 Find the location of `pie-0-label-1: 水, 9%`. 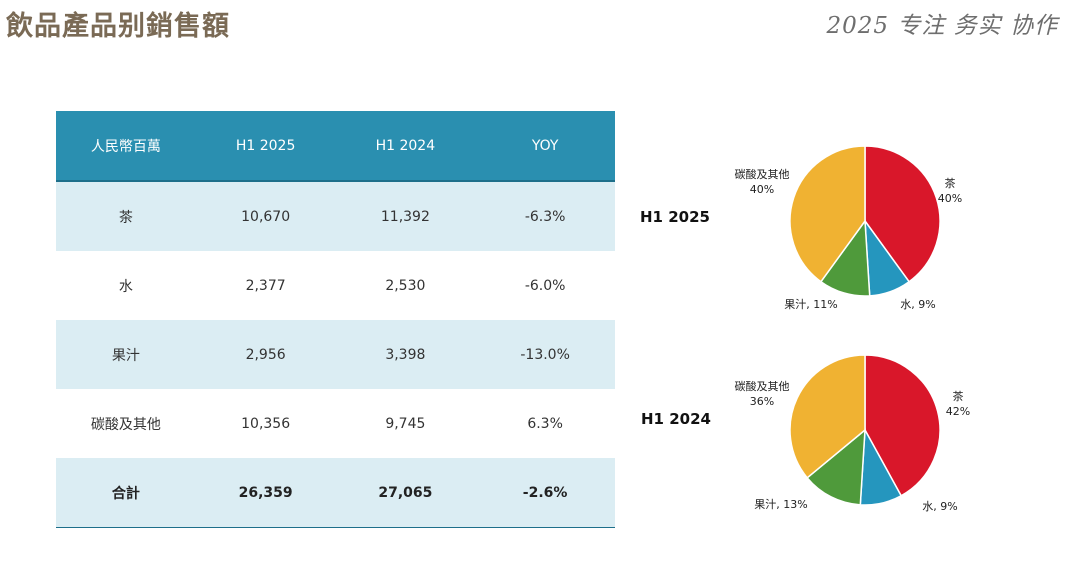

pie-0-label-1: 水, 9% is located at coordinates (917, 304).